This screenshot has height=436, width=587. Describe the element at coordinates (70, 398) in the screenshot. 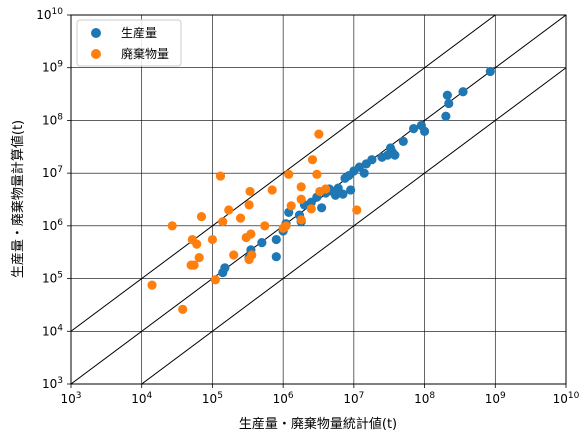

I see `x-tick-label: 103` at that location.